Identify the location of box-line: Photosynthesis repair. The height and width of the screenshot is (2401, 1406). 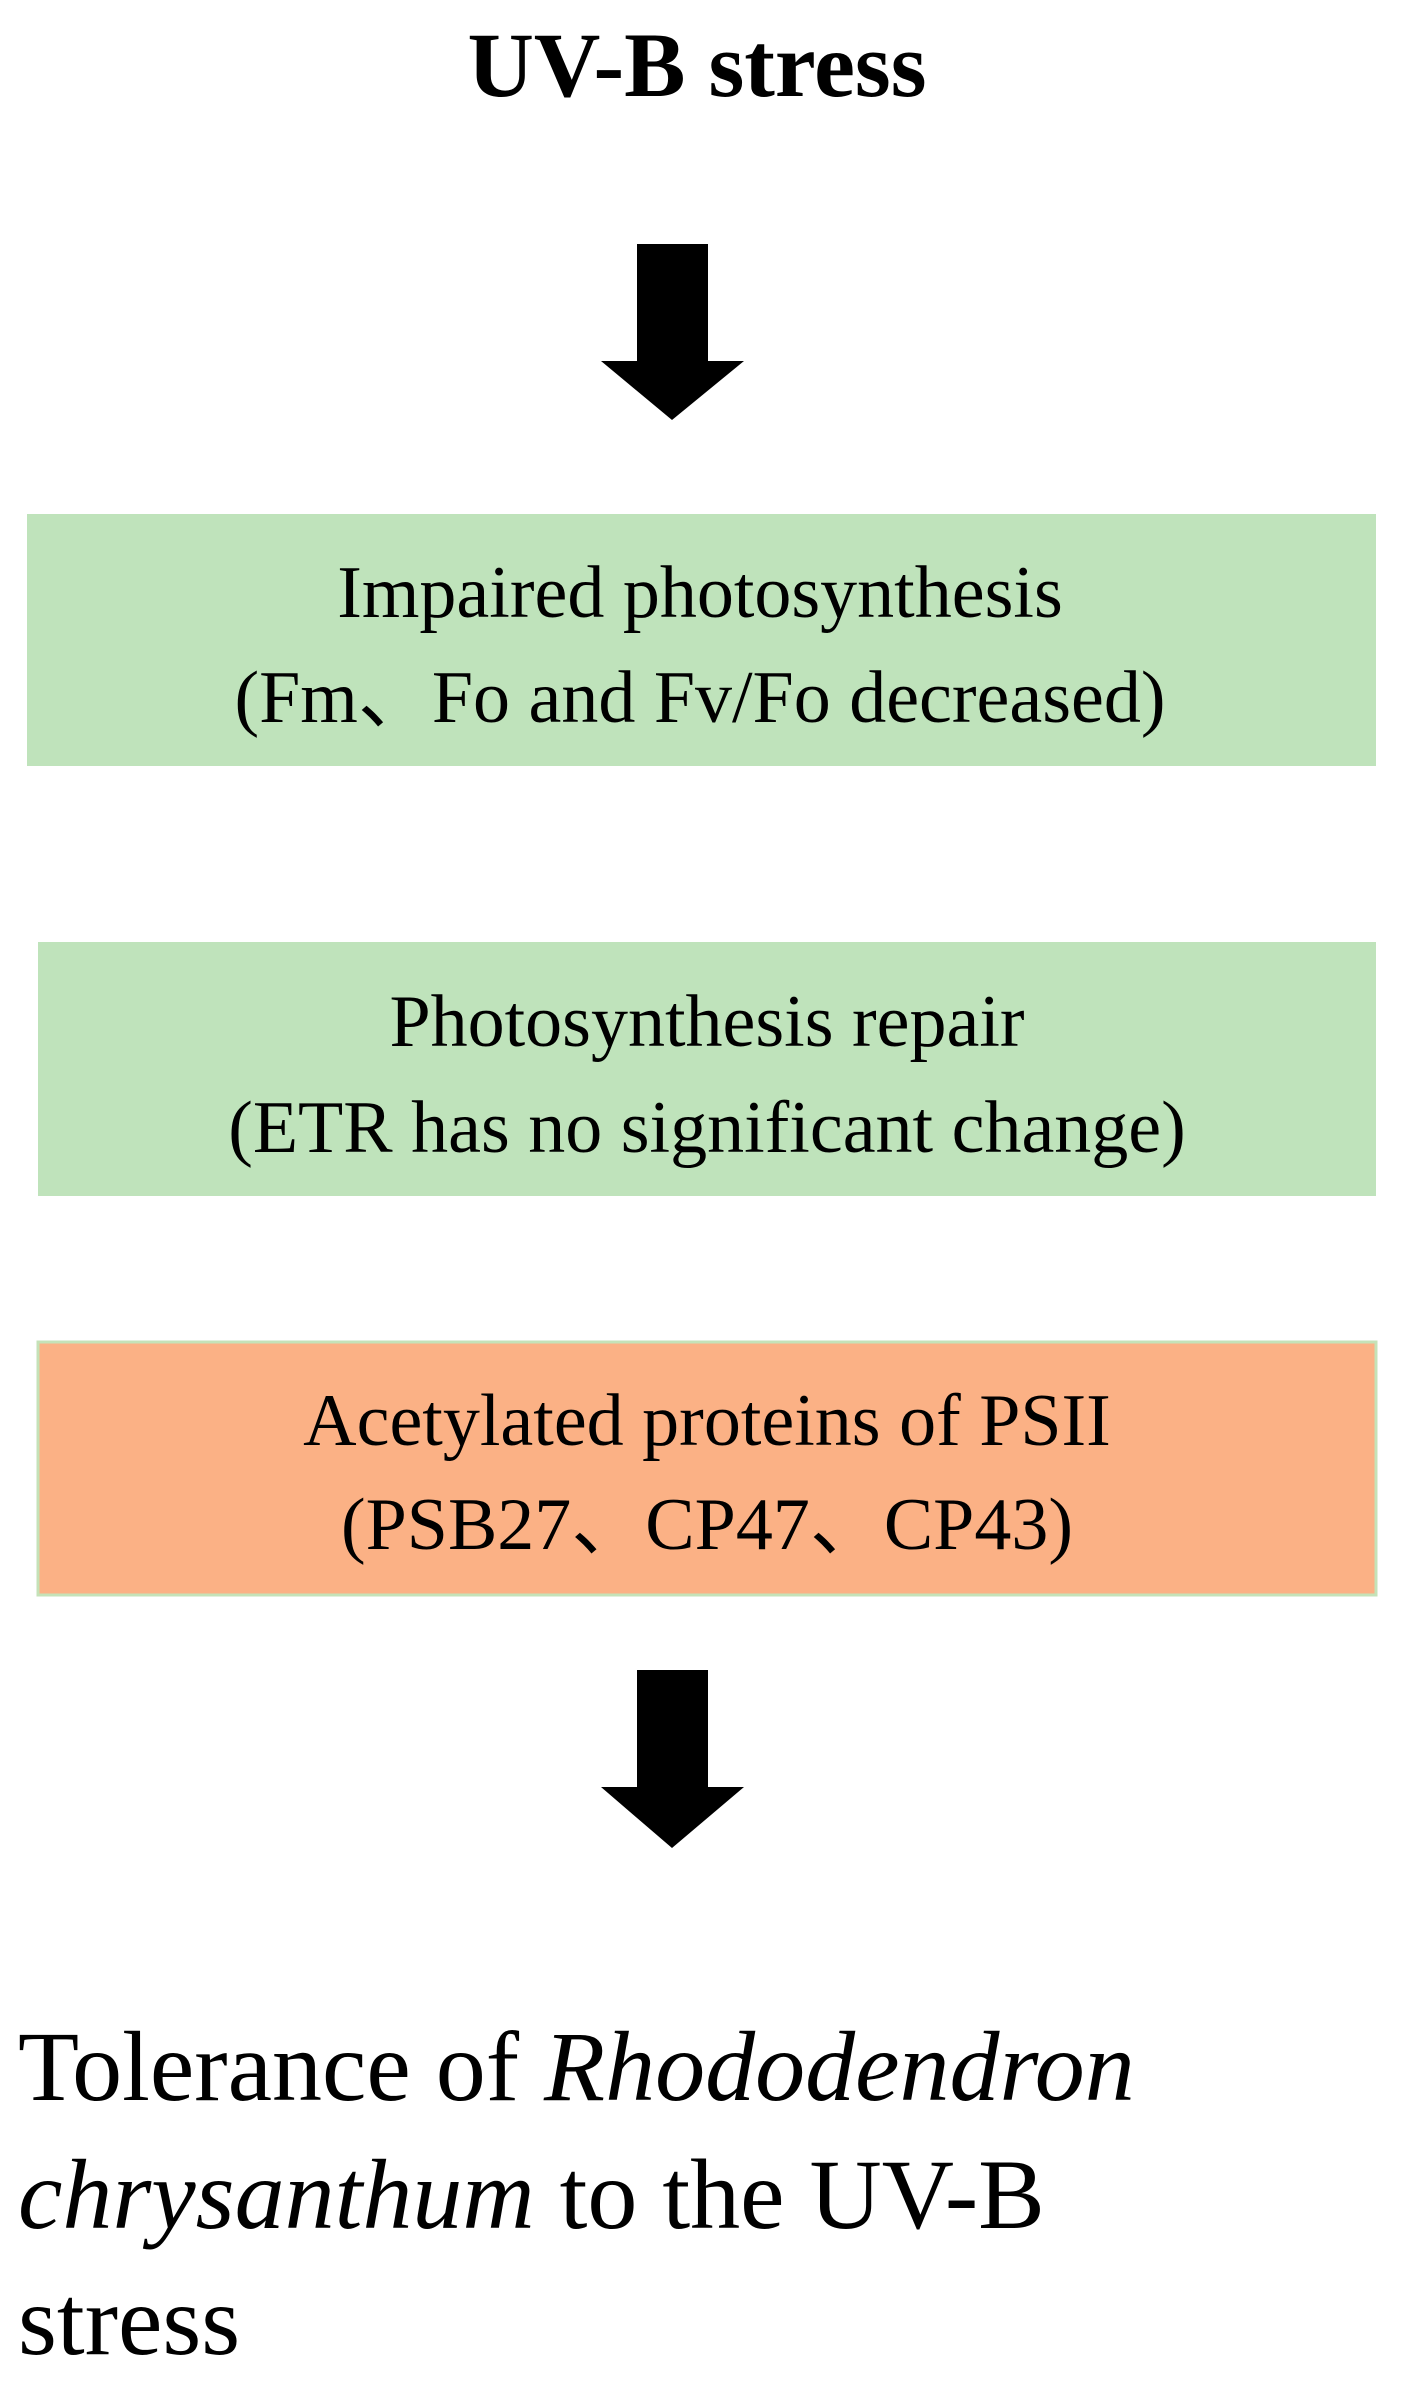
(706, 1022).